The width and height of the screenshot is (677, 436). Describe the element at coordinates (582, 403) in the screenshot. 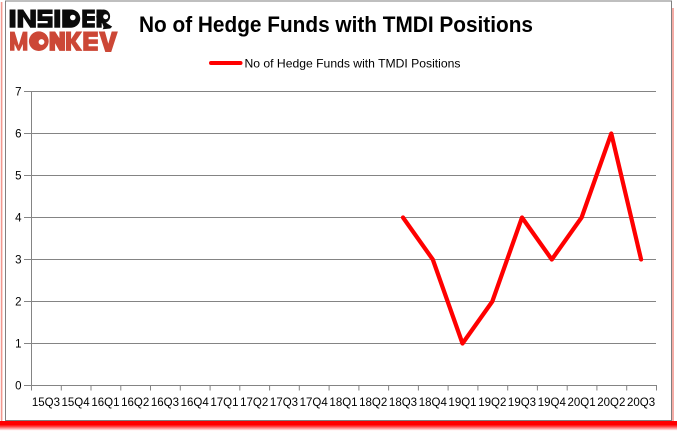

I see `svg-text: 20Q1` at that location.